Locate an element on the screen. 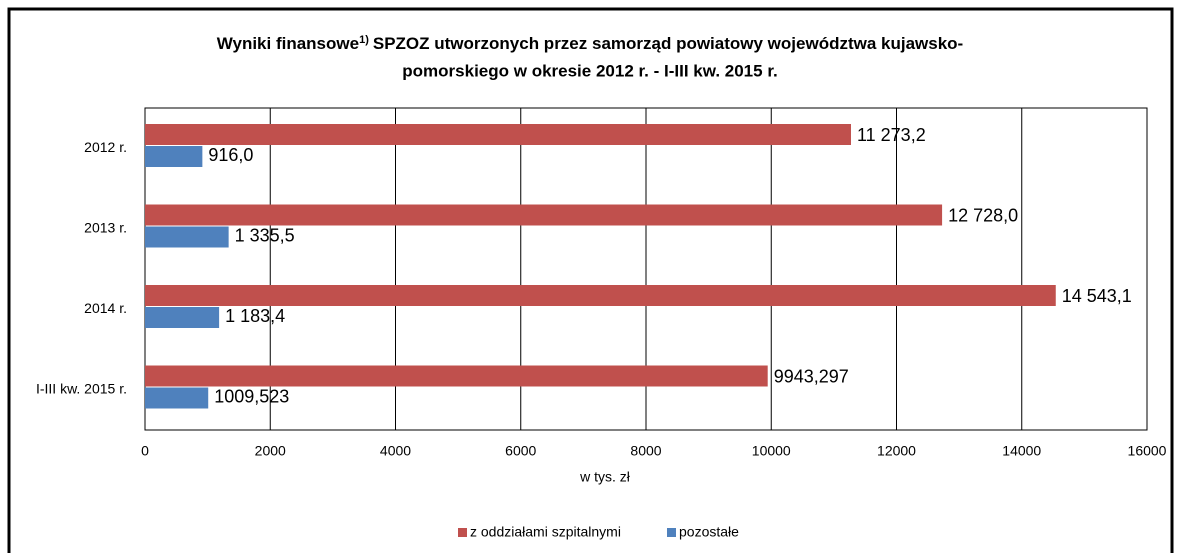 The image size is (1181, 553). legend-label: z oddziałami szpitalnymi is located at coordinates (545, 532).